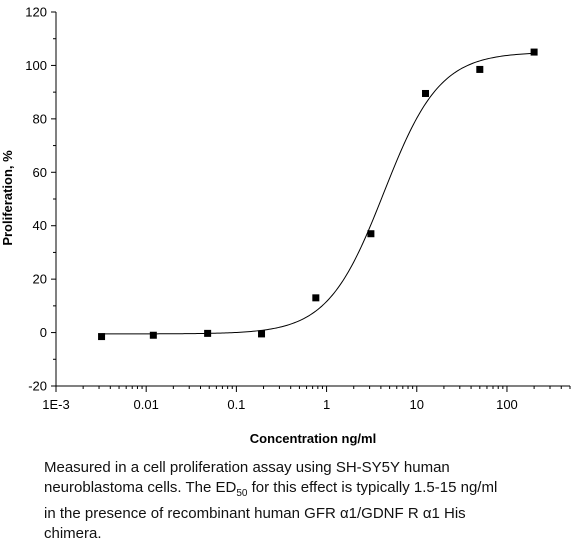 This screenshot has height=544, width=584. What do you see at coordinates (242, 493) in the screenshot?
I see `caption-subscript: 50` at bounding box center [242, 493].